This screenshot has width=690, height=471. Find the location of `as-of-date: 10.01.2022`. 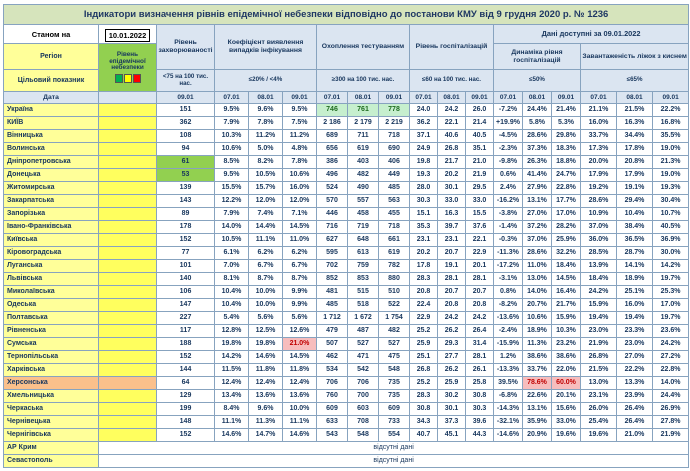

as-of-date: 10.01.2022 is located at coordinates (127, 35).